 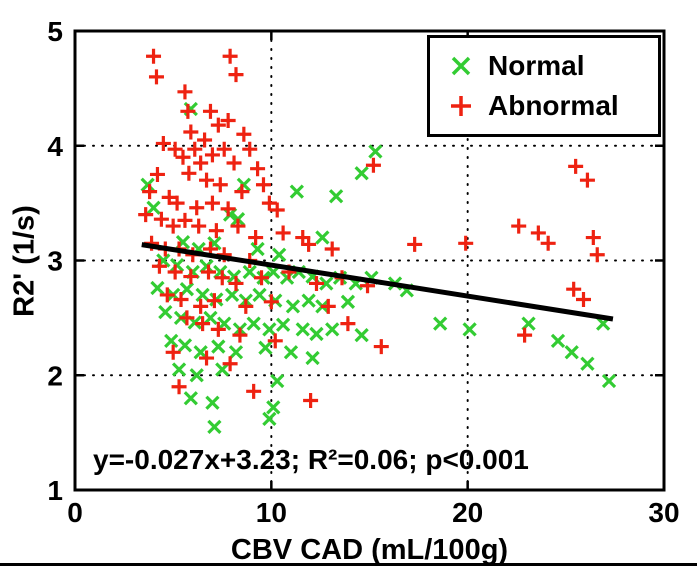 I want to click on x-marker-icon, so click(x=461, y=66).